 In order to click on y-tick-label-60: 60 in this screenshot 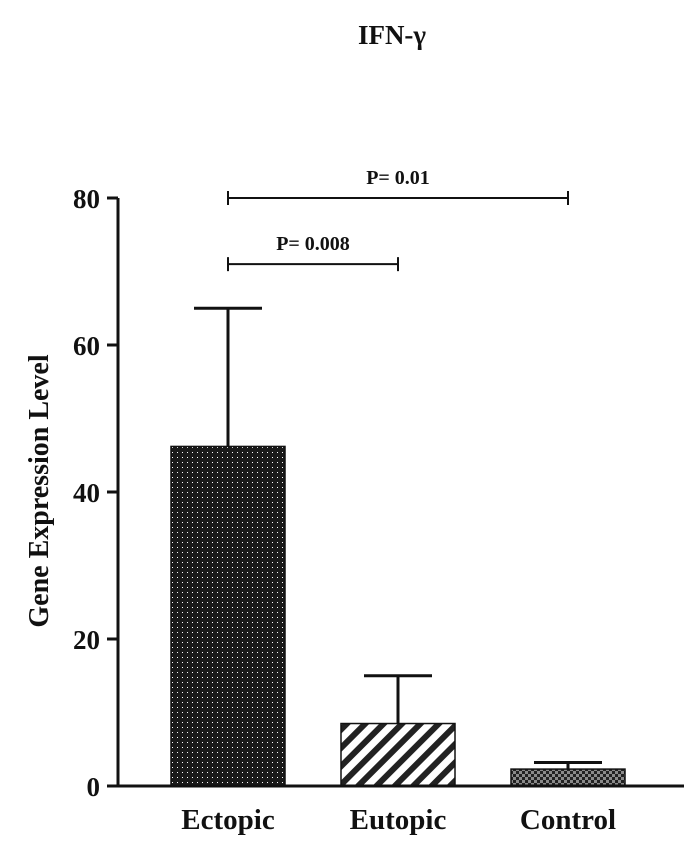, I will do `click(86, 346)`.